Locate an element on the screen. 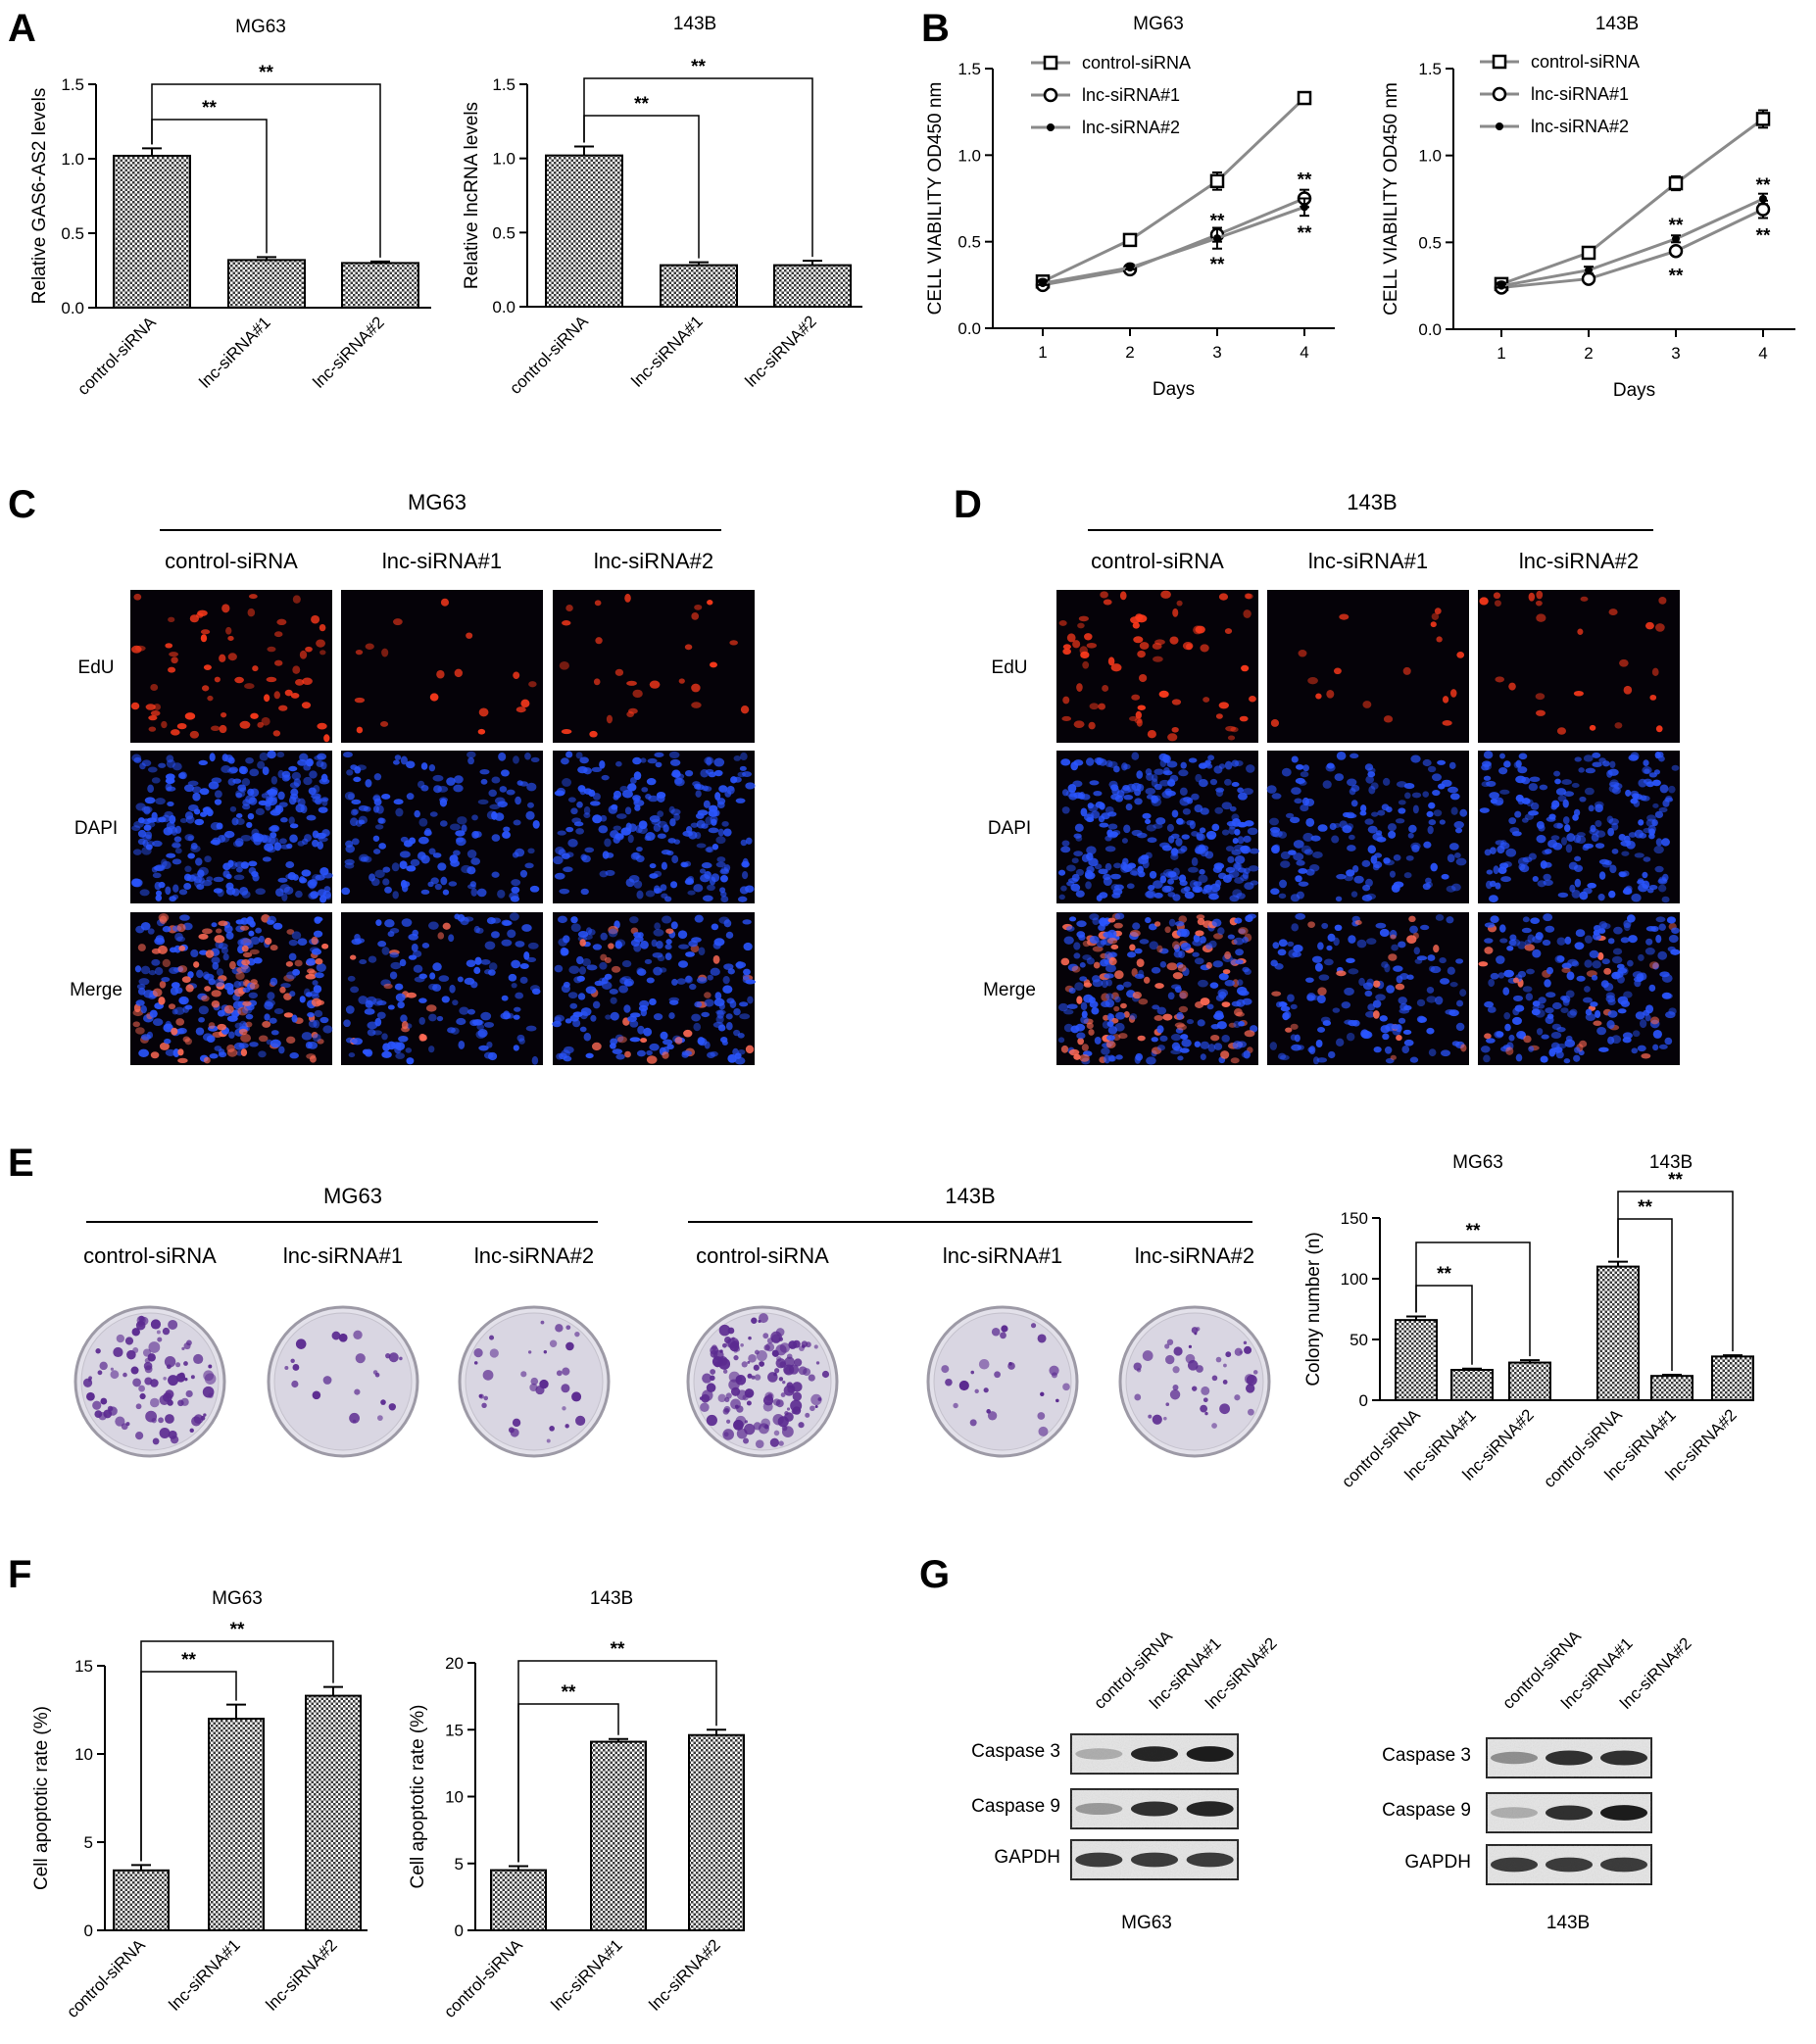 The image size is (1816, 2044). x-tick-label: control-siRNA is located at coordinates (117, 356).